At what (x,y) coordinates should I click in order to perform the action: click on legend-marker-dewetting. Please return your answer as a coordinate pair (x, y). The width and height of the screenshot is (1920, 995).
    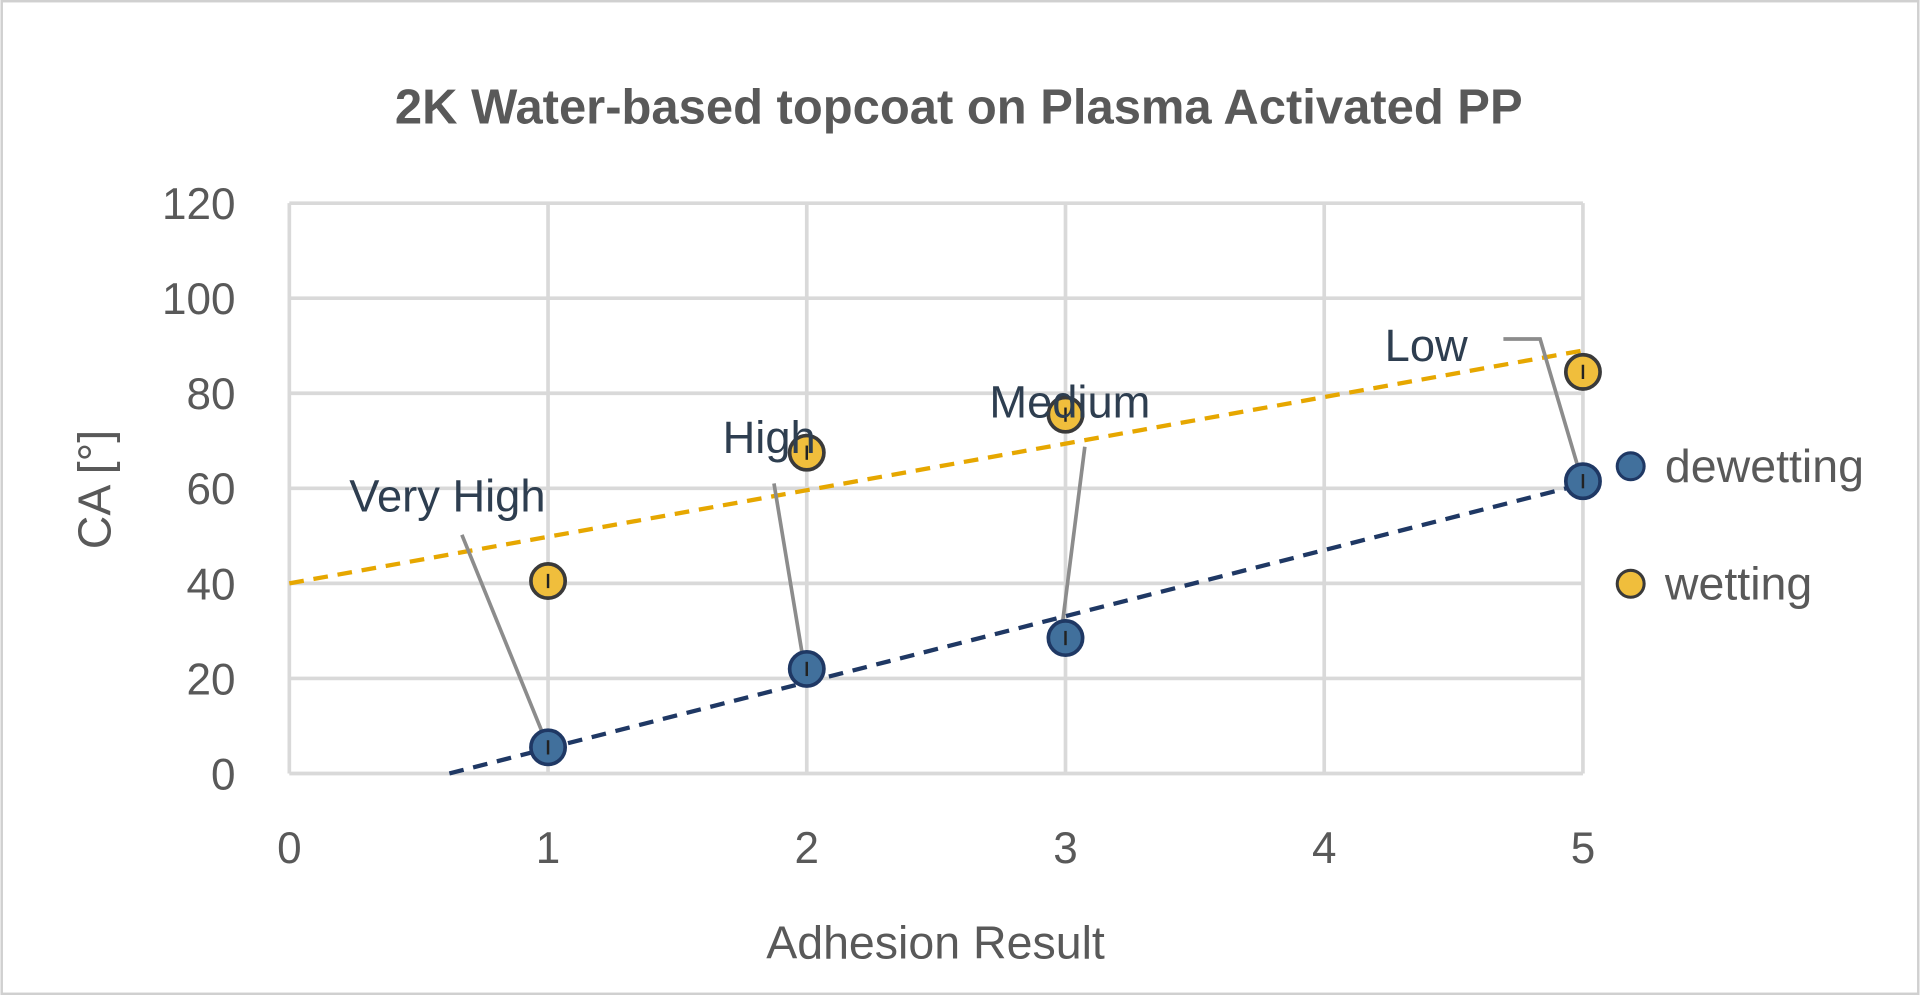
    Looking at the image, I should click on (1630, 466).